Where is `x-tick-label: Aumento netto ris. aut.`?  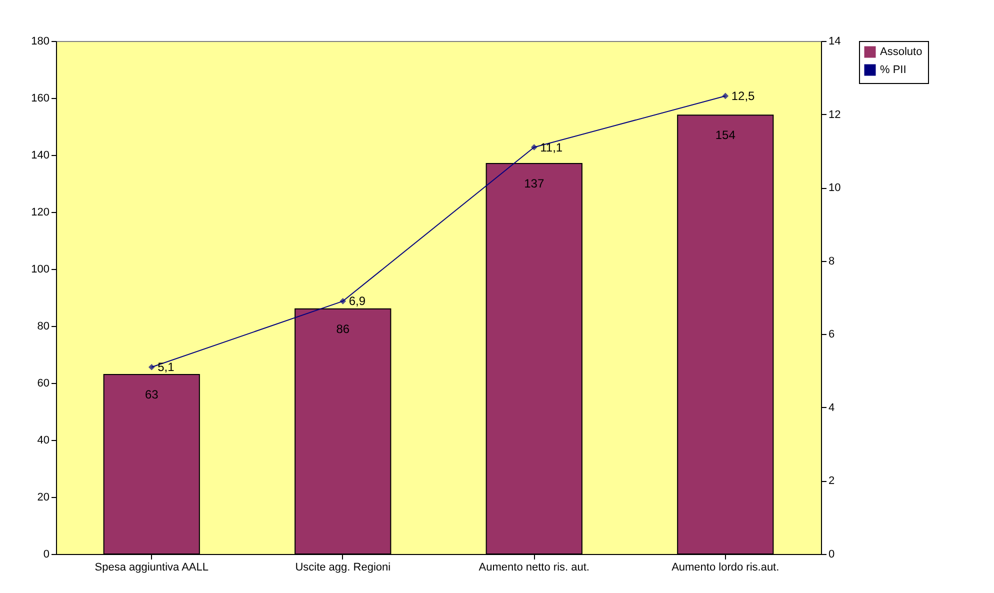 x-tick-label: Aumento netto ris. aut. is located at coordinates (534, 568).